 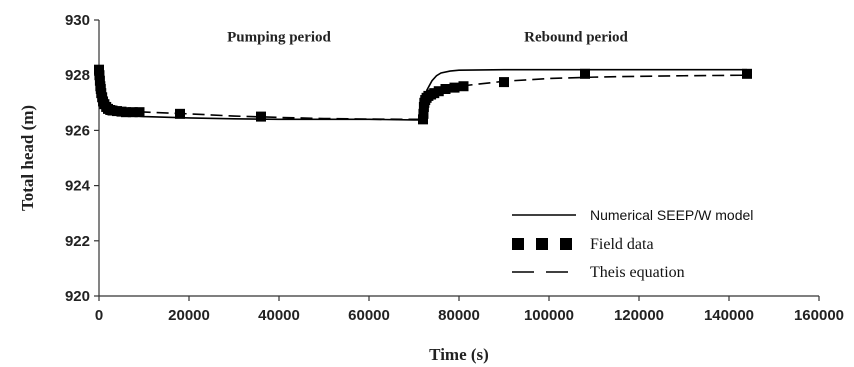 I want to click on x-tick-label: 140000, so click(x=729, y=315).